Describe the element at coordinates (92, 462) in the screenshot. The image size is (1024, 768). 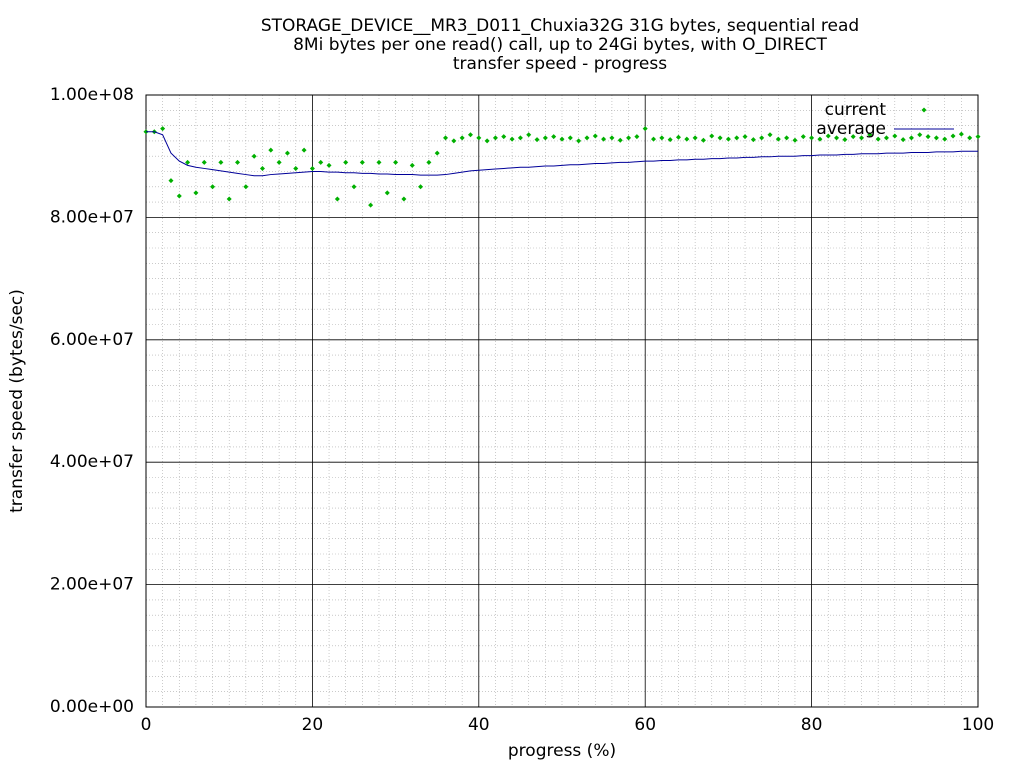
I see `y-tick-label: 4.00e+07` at that location.